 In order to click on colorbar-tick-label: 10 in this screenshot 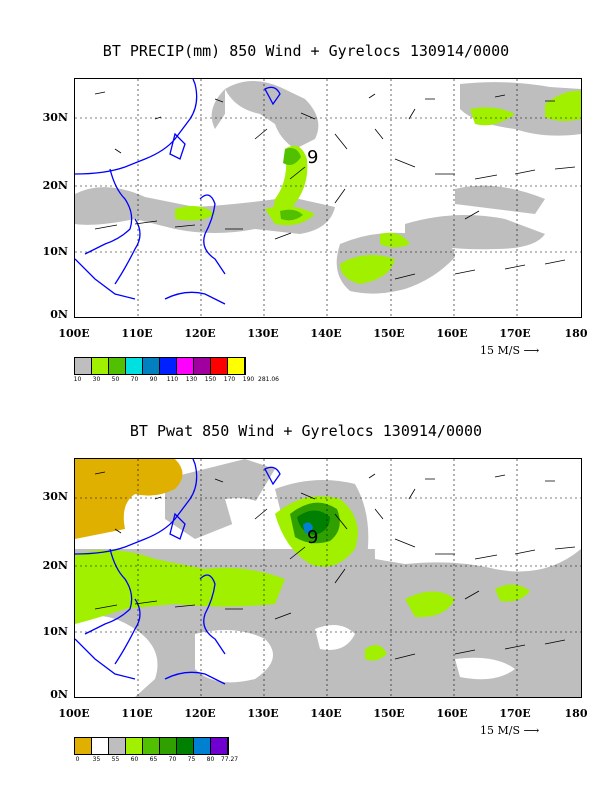, I will do `click(77, 379)`.